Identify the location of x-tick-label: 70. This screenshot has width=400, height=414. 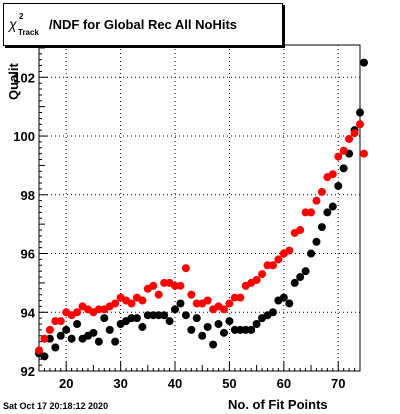
(338, 383).